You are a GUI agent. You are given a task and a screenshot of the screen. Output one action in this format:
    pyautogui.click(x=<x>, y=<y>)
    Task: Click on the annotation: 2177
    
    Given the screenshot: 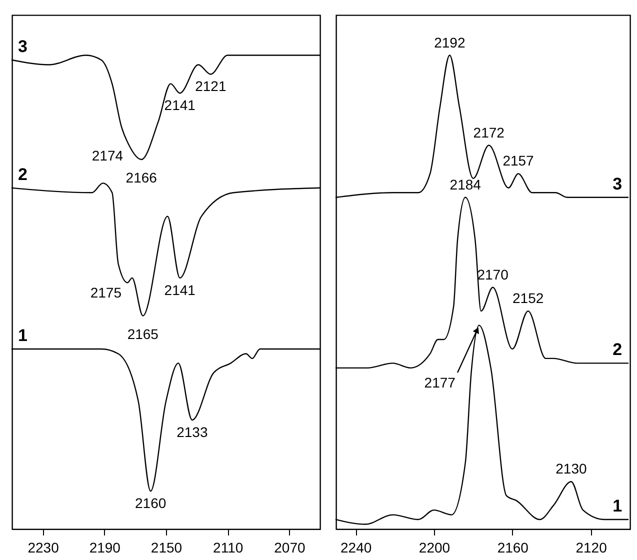 What is the action you would take?
    pyautogui.click(x=440, y=382)
    